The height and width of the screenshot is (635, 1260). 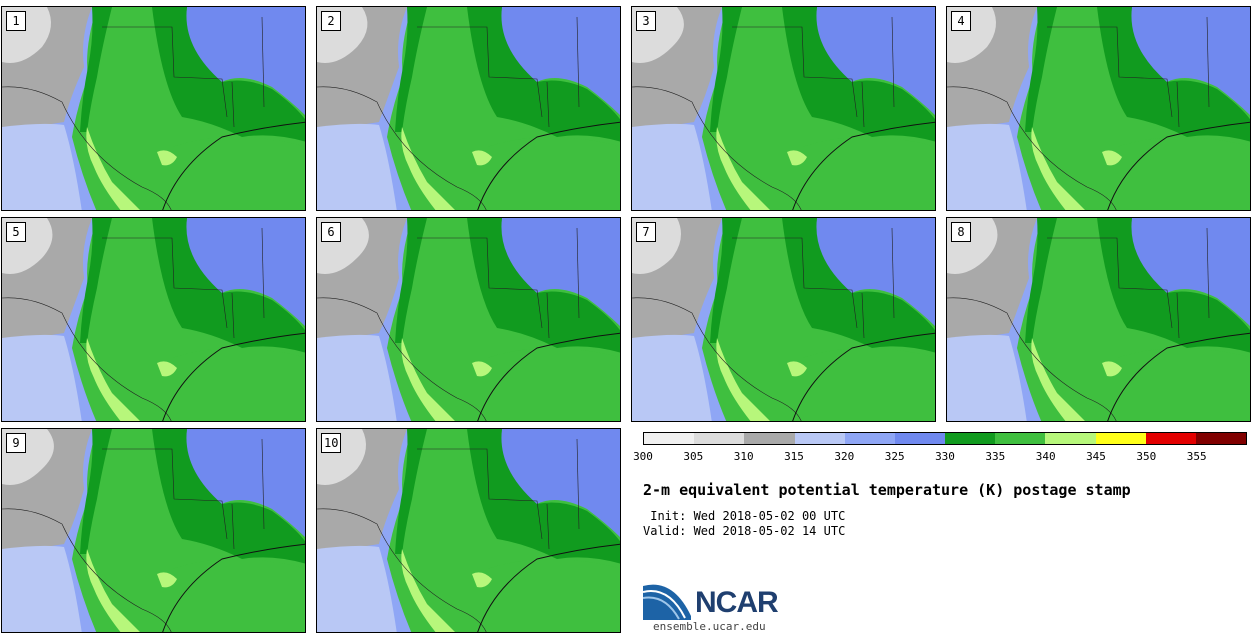 I want to click on colorbar-tick-label: 320, so click(x=844, y=456).